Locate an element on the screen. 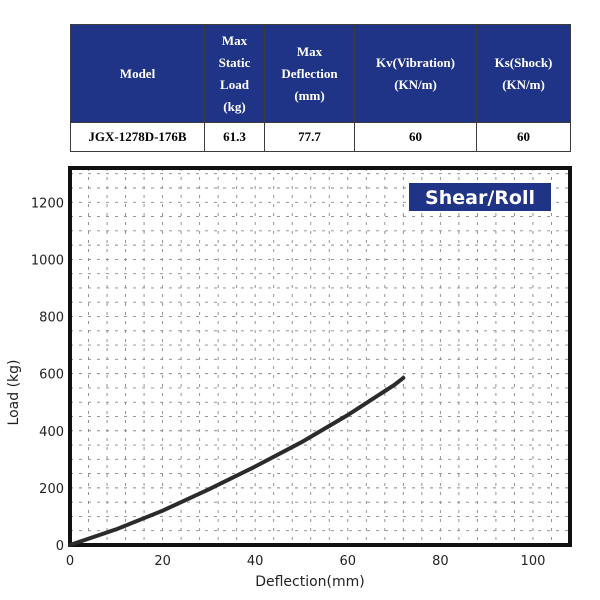 The height and width of the screenshot is (600, 600). x-tick-label: 100 is located at coordinates (533, 561).